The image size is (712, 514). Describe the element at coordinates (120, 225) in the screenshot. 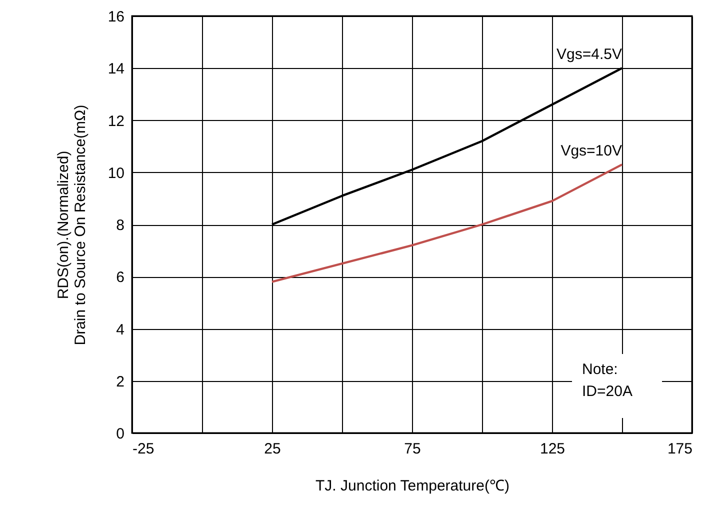

I see `y-tick-label: 8` at that location.